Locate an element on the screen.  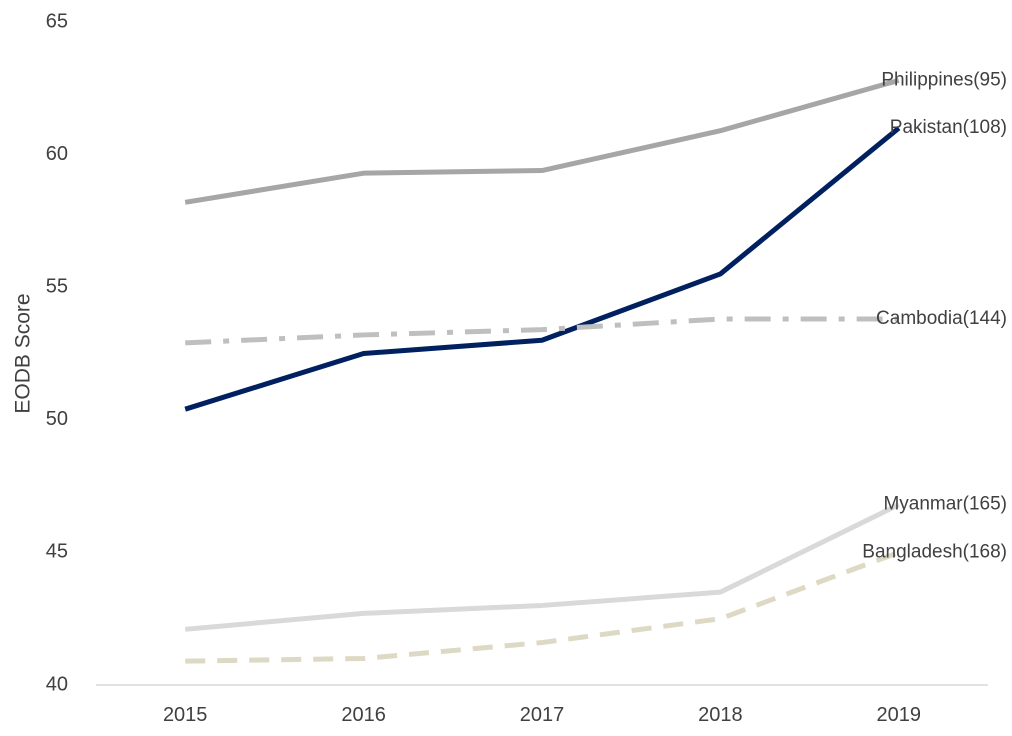
y-axis-title: EODB Score is located at coordinates (23, 353).